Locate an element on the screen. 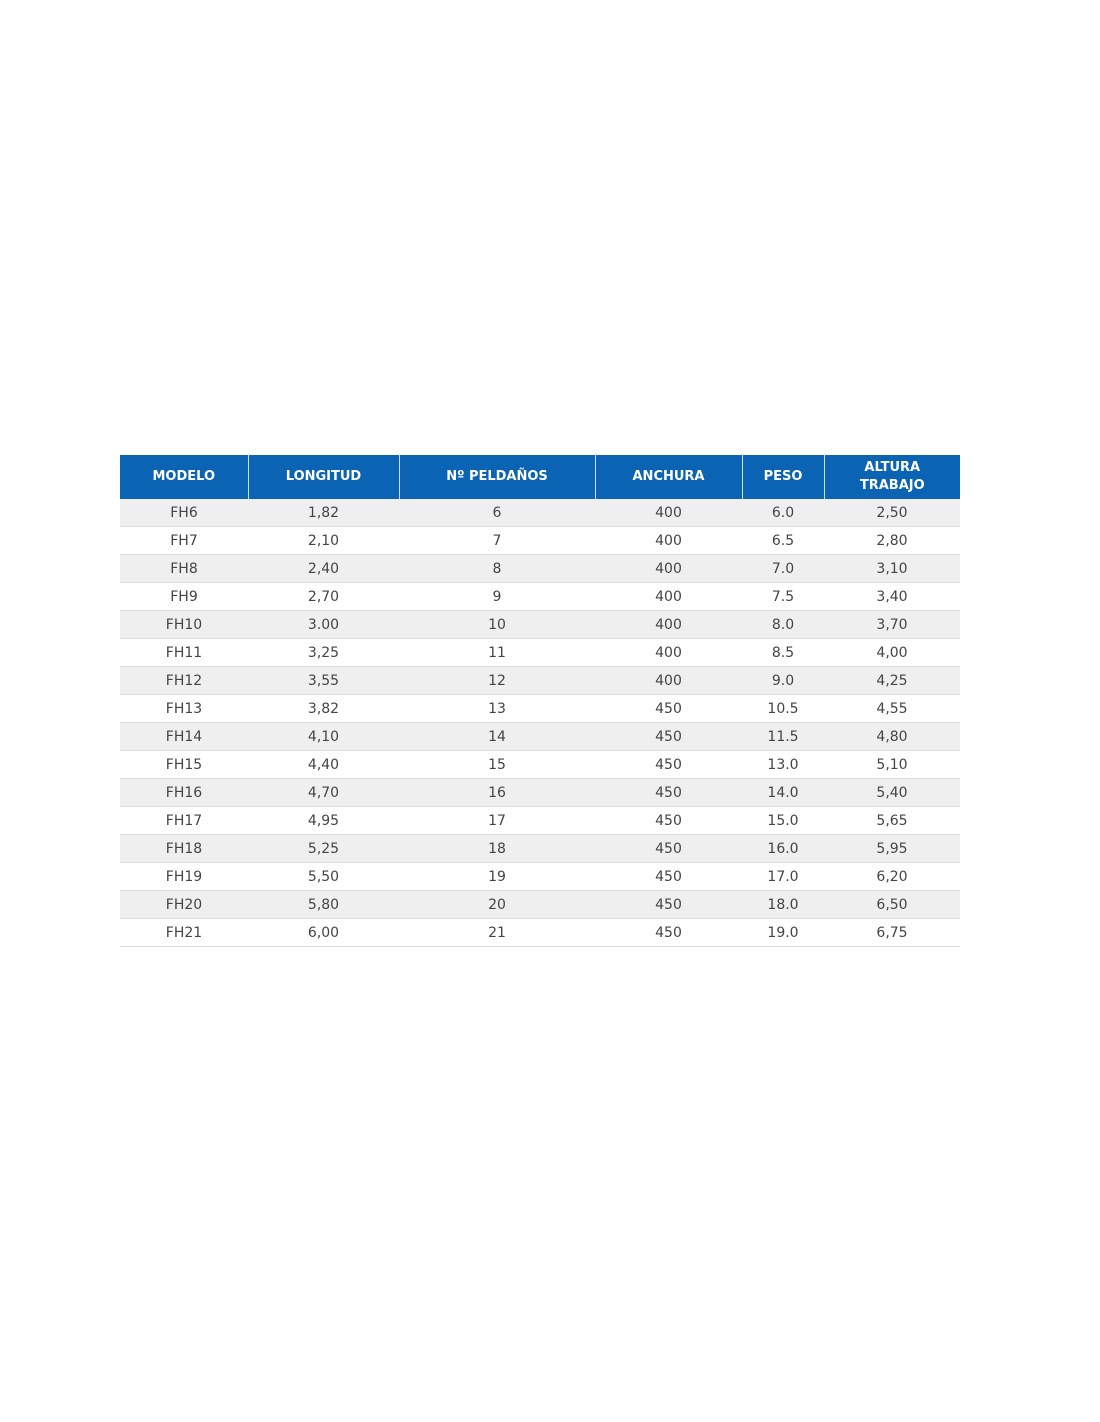 The width and height of the screenshot is (1100, 1422). cell-longitud: 4,95 is located at coordinates (323, 820).